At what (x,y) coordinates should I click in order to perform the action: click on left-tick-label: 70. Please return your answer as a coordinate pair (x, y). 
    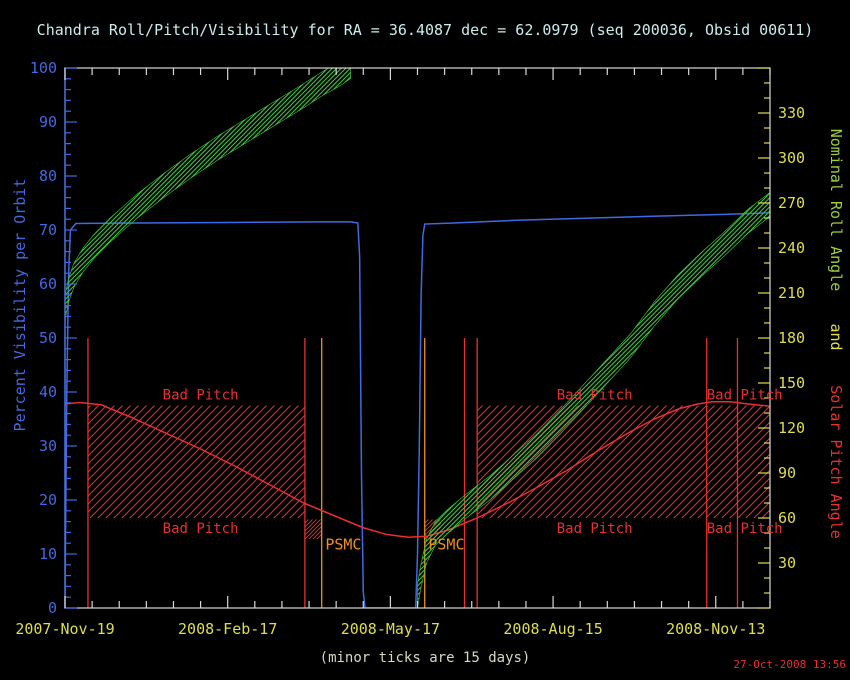
    Looking at the image, I should click on (48, 230).